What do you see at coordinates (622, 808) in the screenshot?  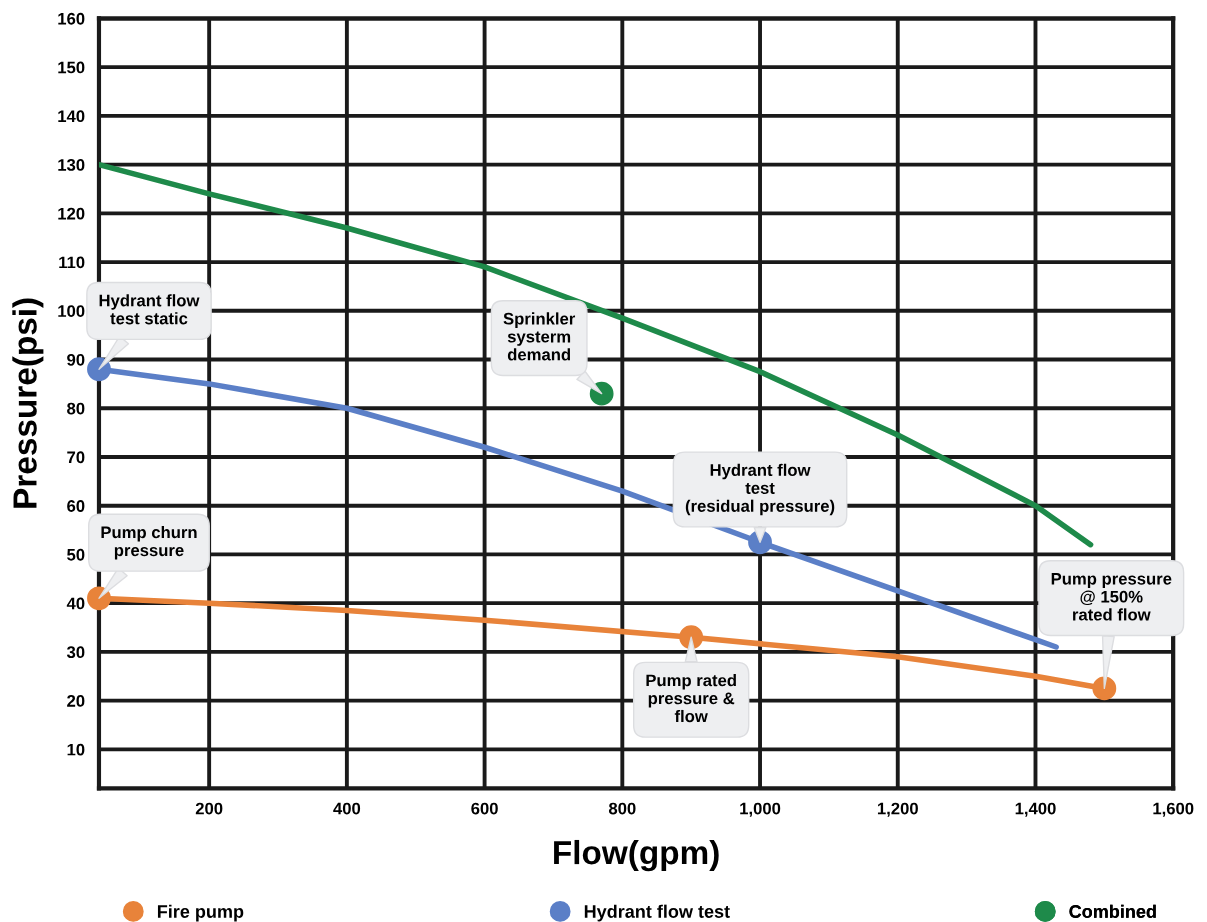 I see `x-tick-label: 800` at bounding box center [622, 808].